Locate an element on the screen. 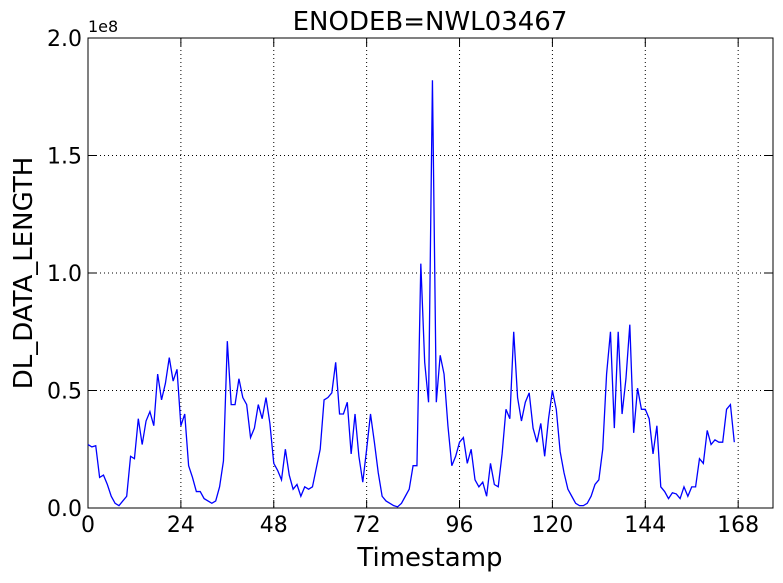 The image size is (783, 583). x-tick-label: 24 is located at coordinates (181, 525).